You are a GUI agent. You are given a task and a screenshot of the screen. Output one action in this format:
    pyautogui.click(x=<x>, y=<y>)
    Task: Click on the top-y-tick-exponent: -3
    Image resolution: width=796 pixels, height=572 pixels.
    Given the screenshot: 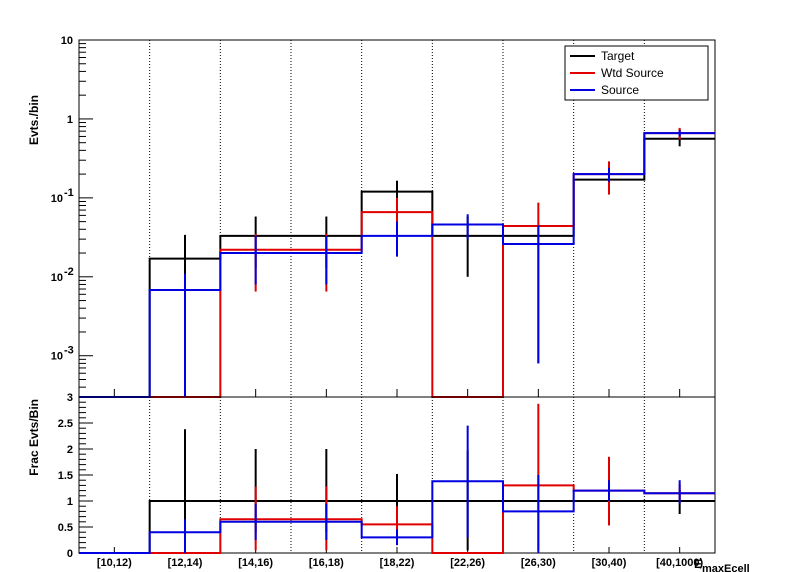 What is the action you would take?
    pyautogui.click(x=69, y=351)
    